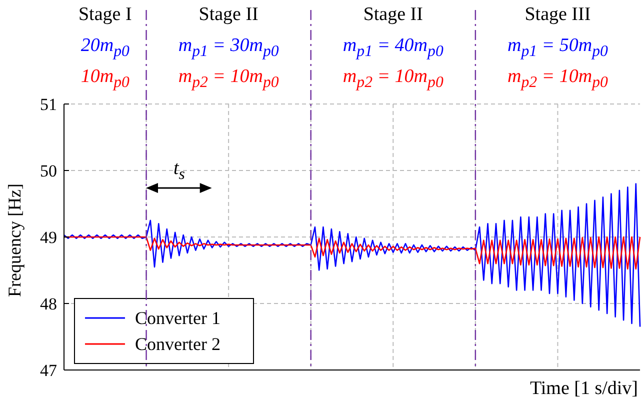  Describe the element at coordinates (48, 104) in the screenshot. I see `y-tick-label: 51` at that location.